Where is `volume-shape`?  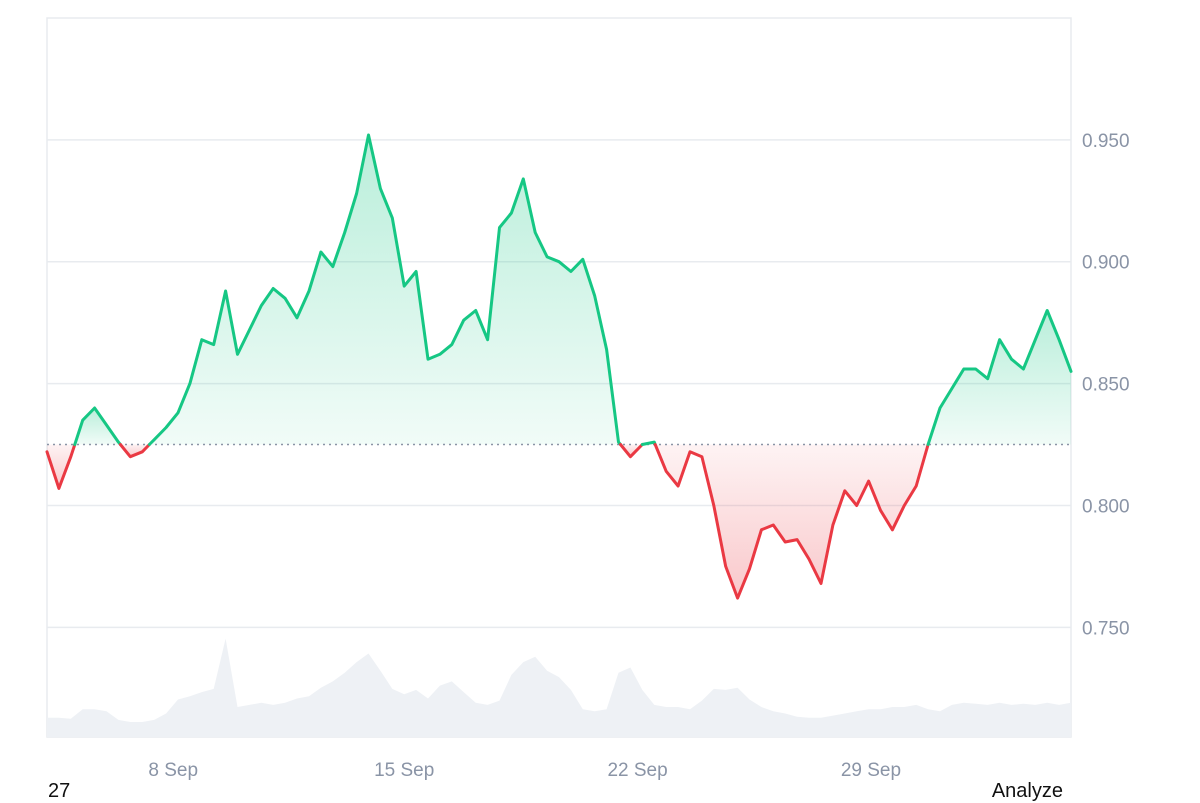
volume-shape is located at coordinates (559, 687).